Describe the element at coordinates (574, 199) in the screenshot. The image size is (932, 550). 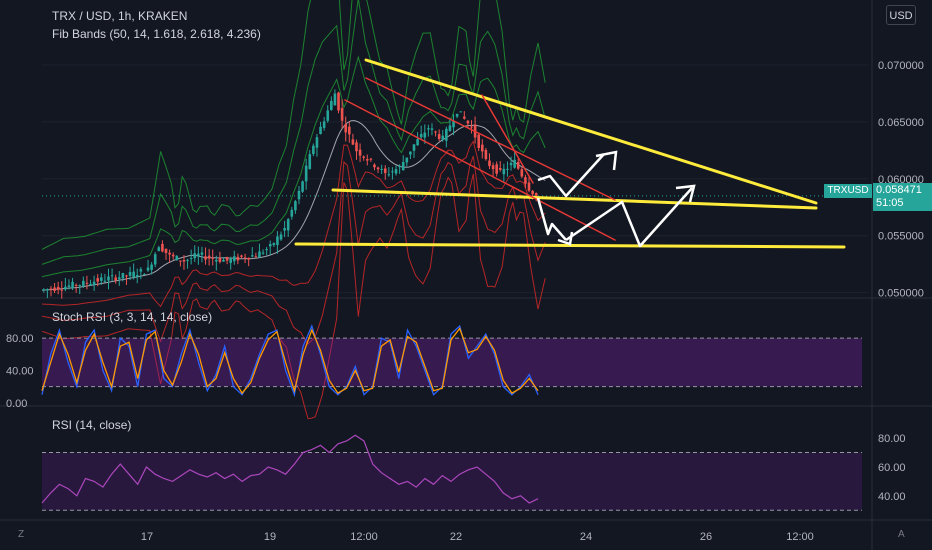
I see `triangle-lower-trendline` at that location.